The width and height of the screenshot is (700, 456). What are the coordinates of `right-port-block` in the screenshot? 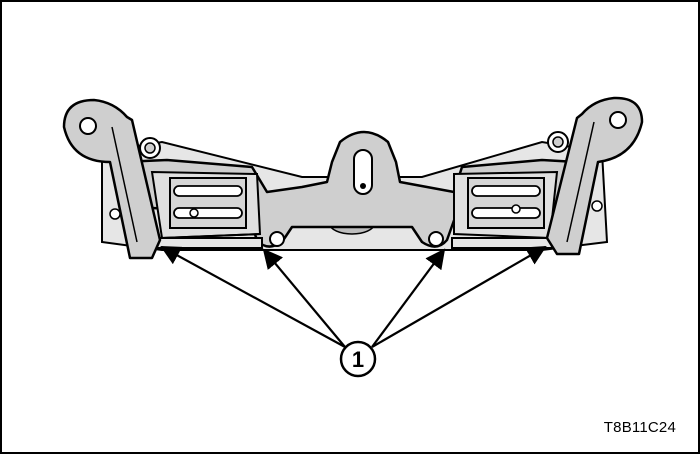 It's located at (507, 209).